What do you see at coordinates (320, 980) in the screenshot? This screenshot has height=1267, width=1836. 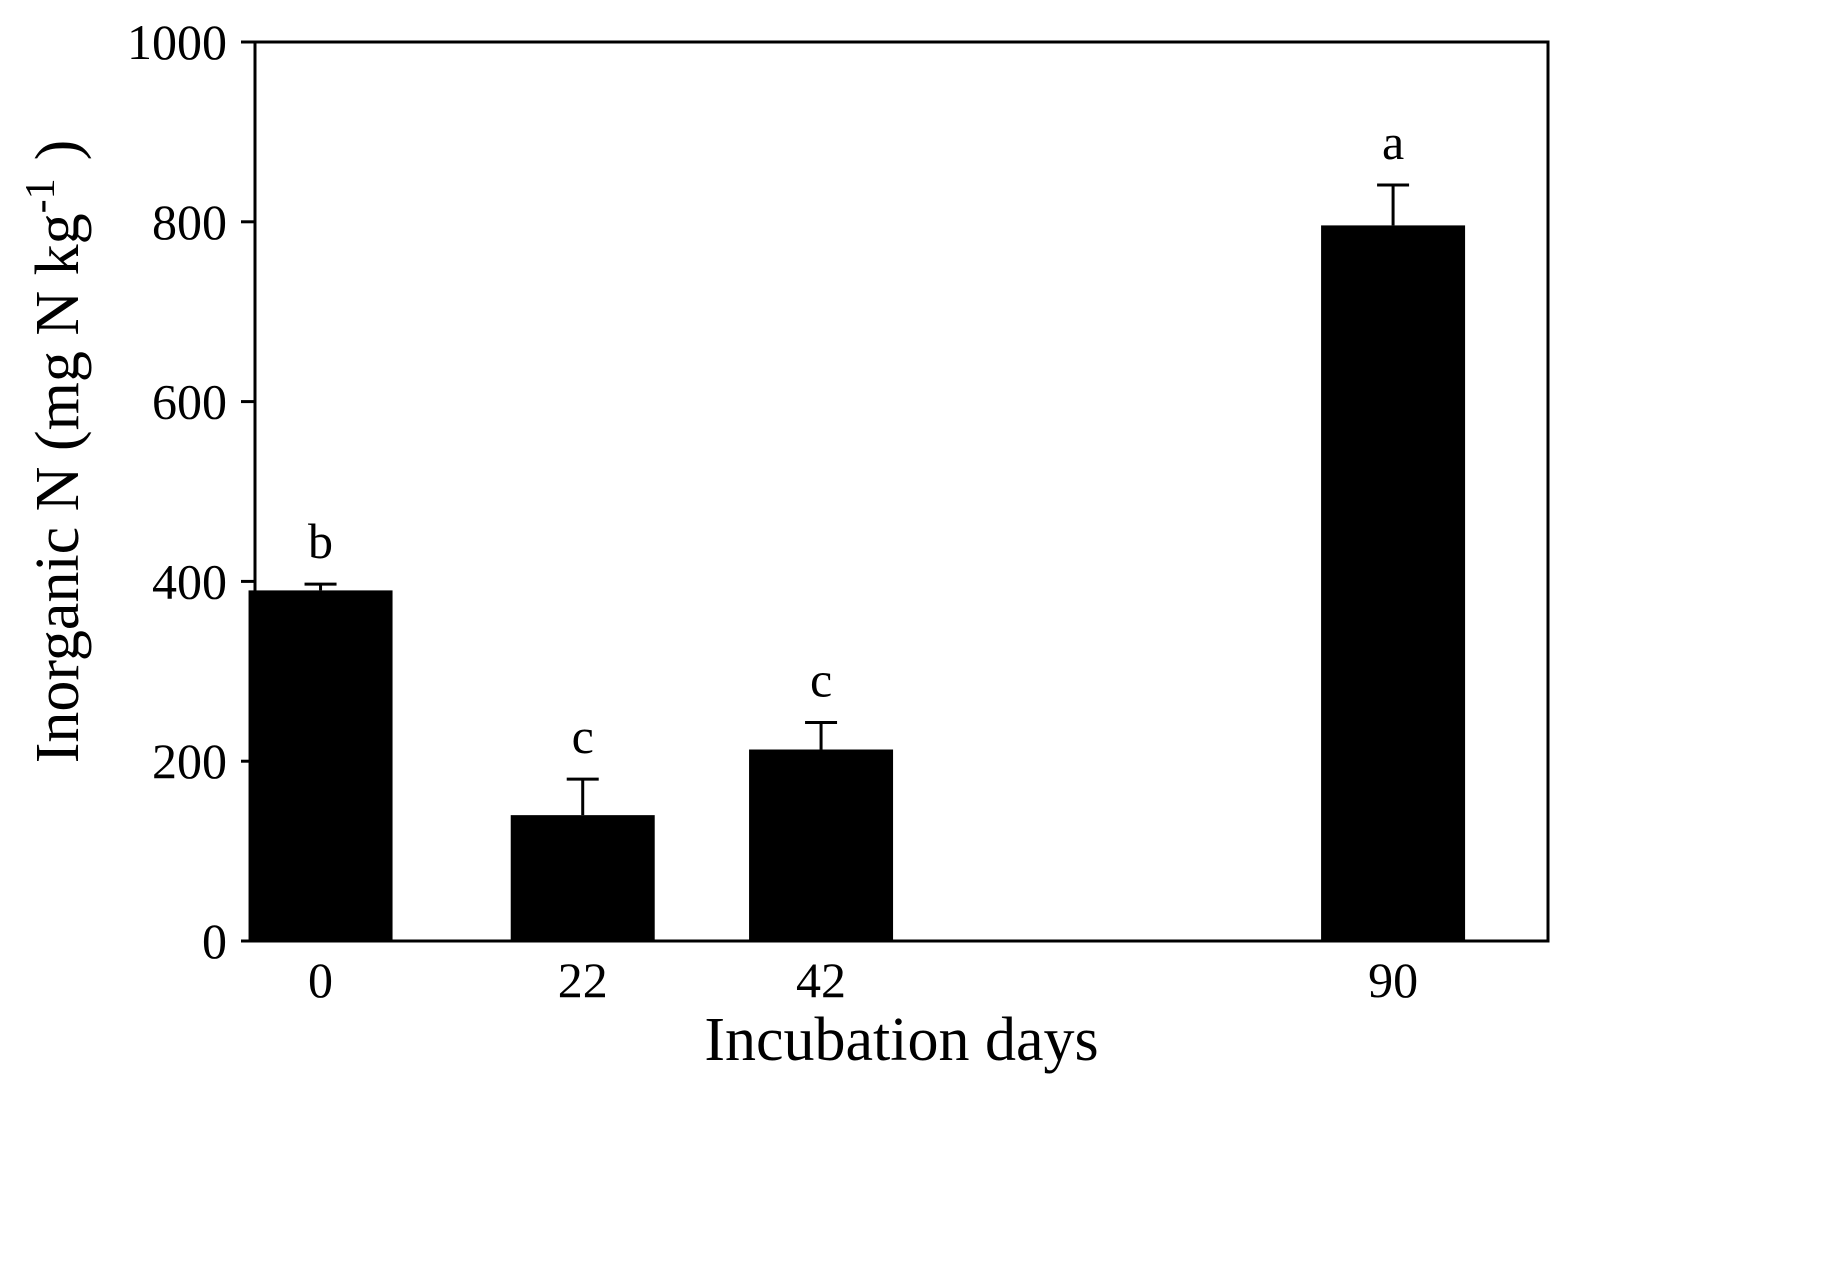 I see `x-tick-label: 0` at bounding box center [320, 980].